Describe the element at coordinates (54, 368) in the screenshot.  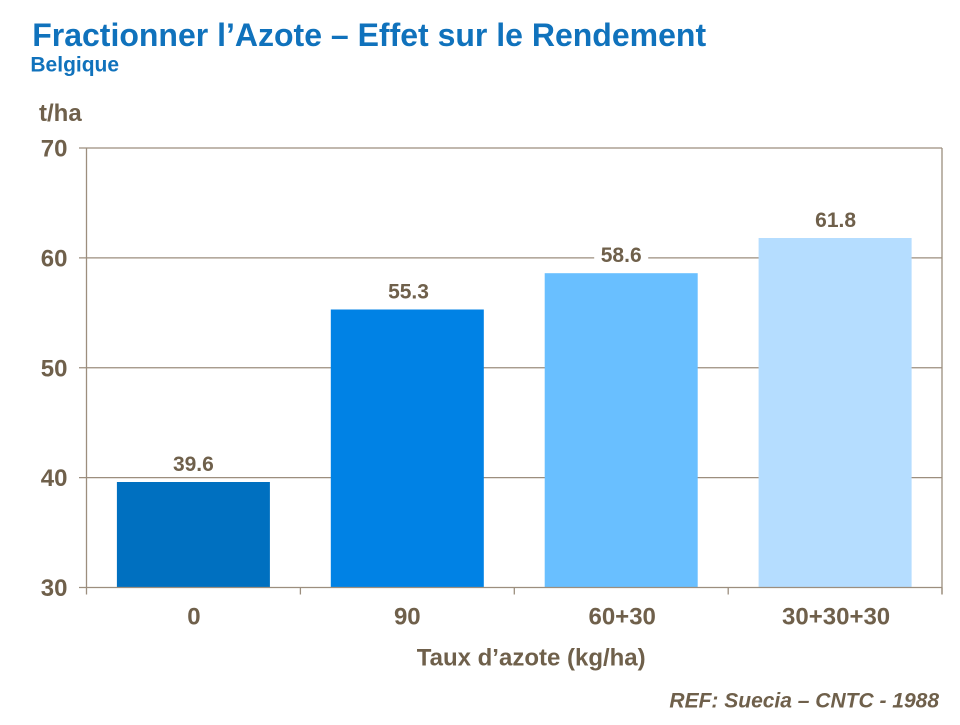
I see `svg-text: 50` at that location.